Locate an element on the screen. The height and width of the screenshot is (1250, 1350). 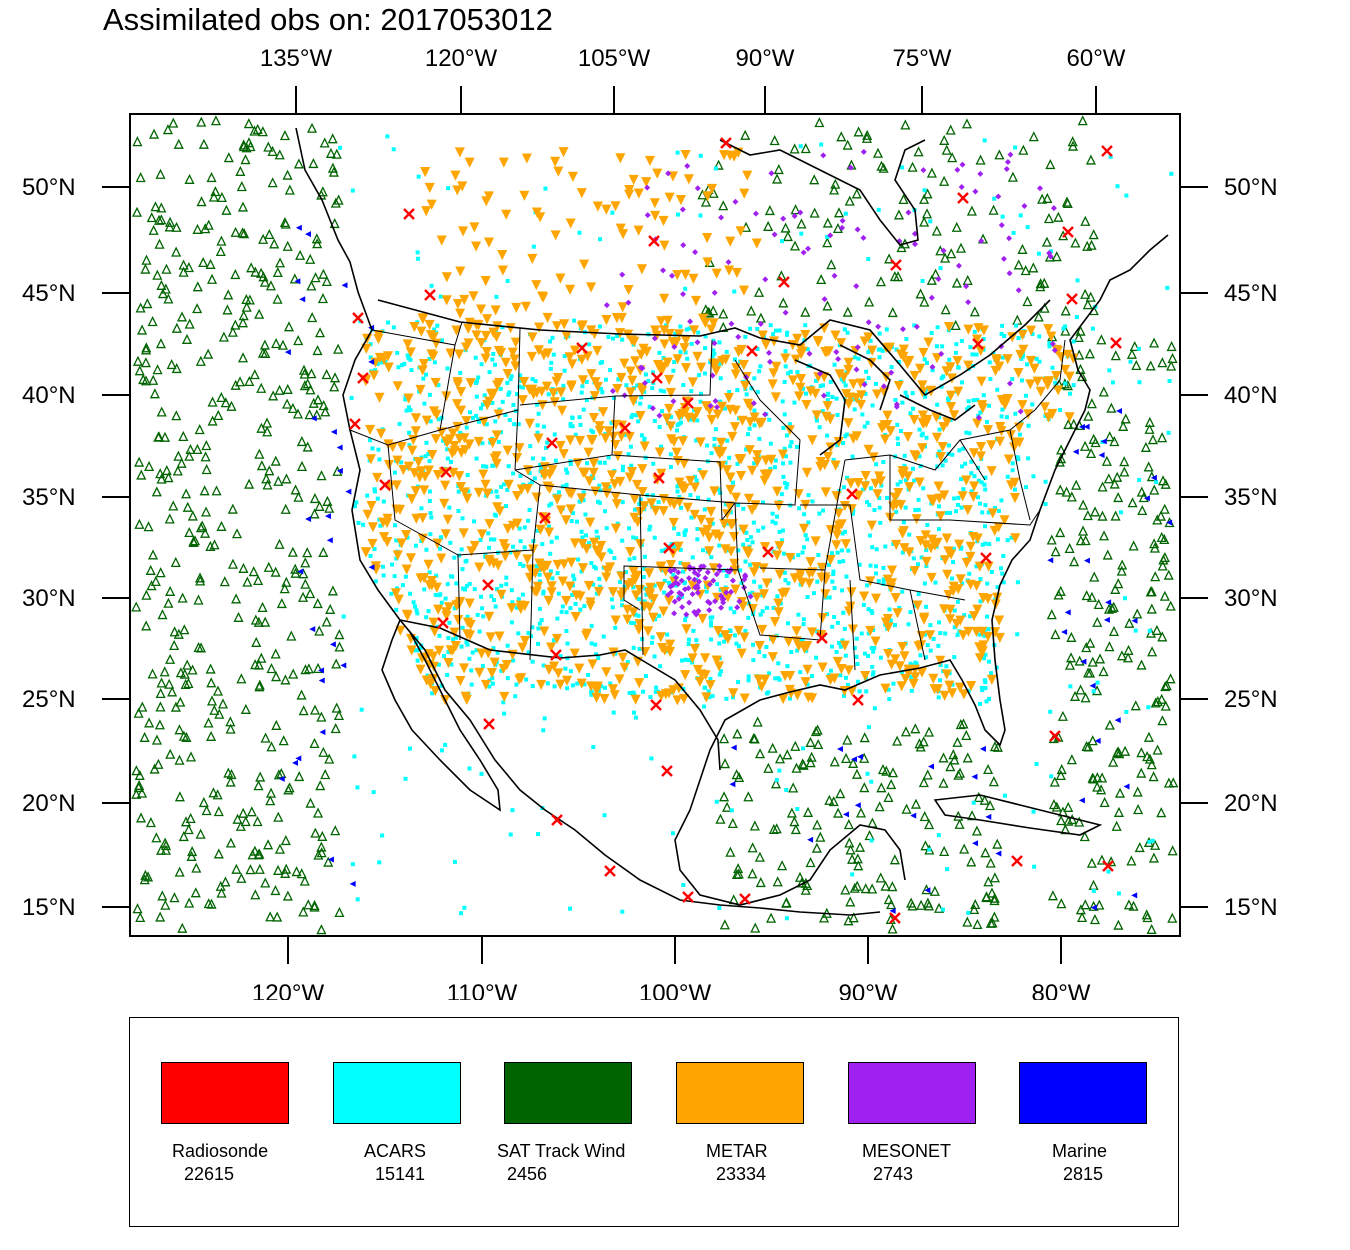
legend-label-sat-track-wind: SAT Track Wind is located at coordinates (561, 1151).